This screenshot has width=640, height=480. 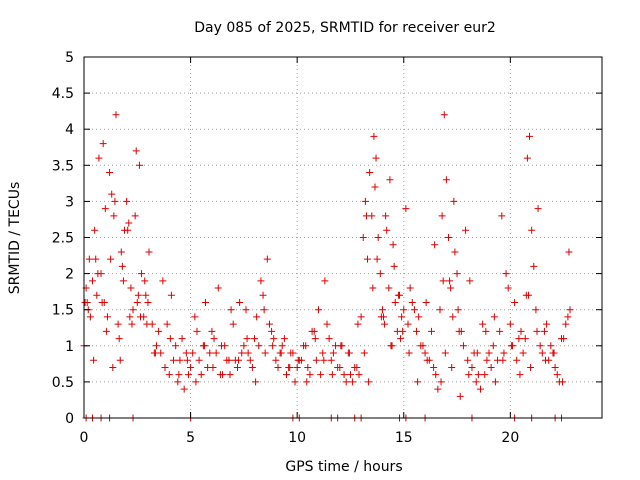 What do you see at coordinates (63, 383) in the screenshot?
I see `y-tick-label: 0.5` at bounding box center [63, 383].